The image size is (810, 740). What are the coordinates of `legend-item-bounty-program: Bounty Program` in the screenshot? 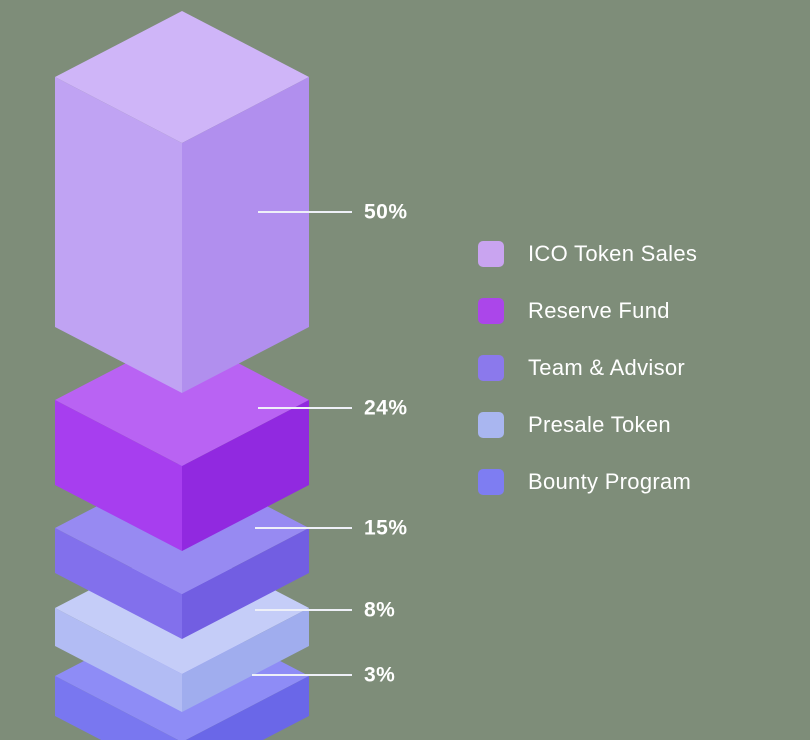 It's located at (587, 482).